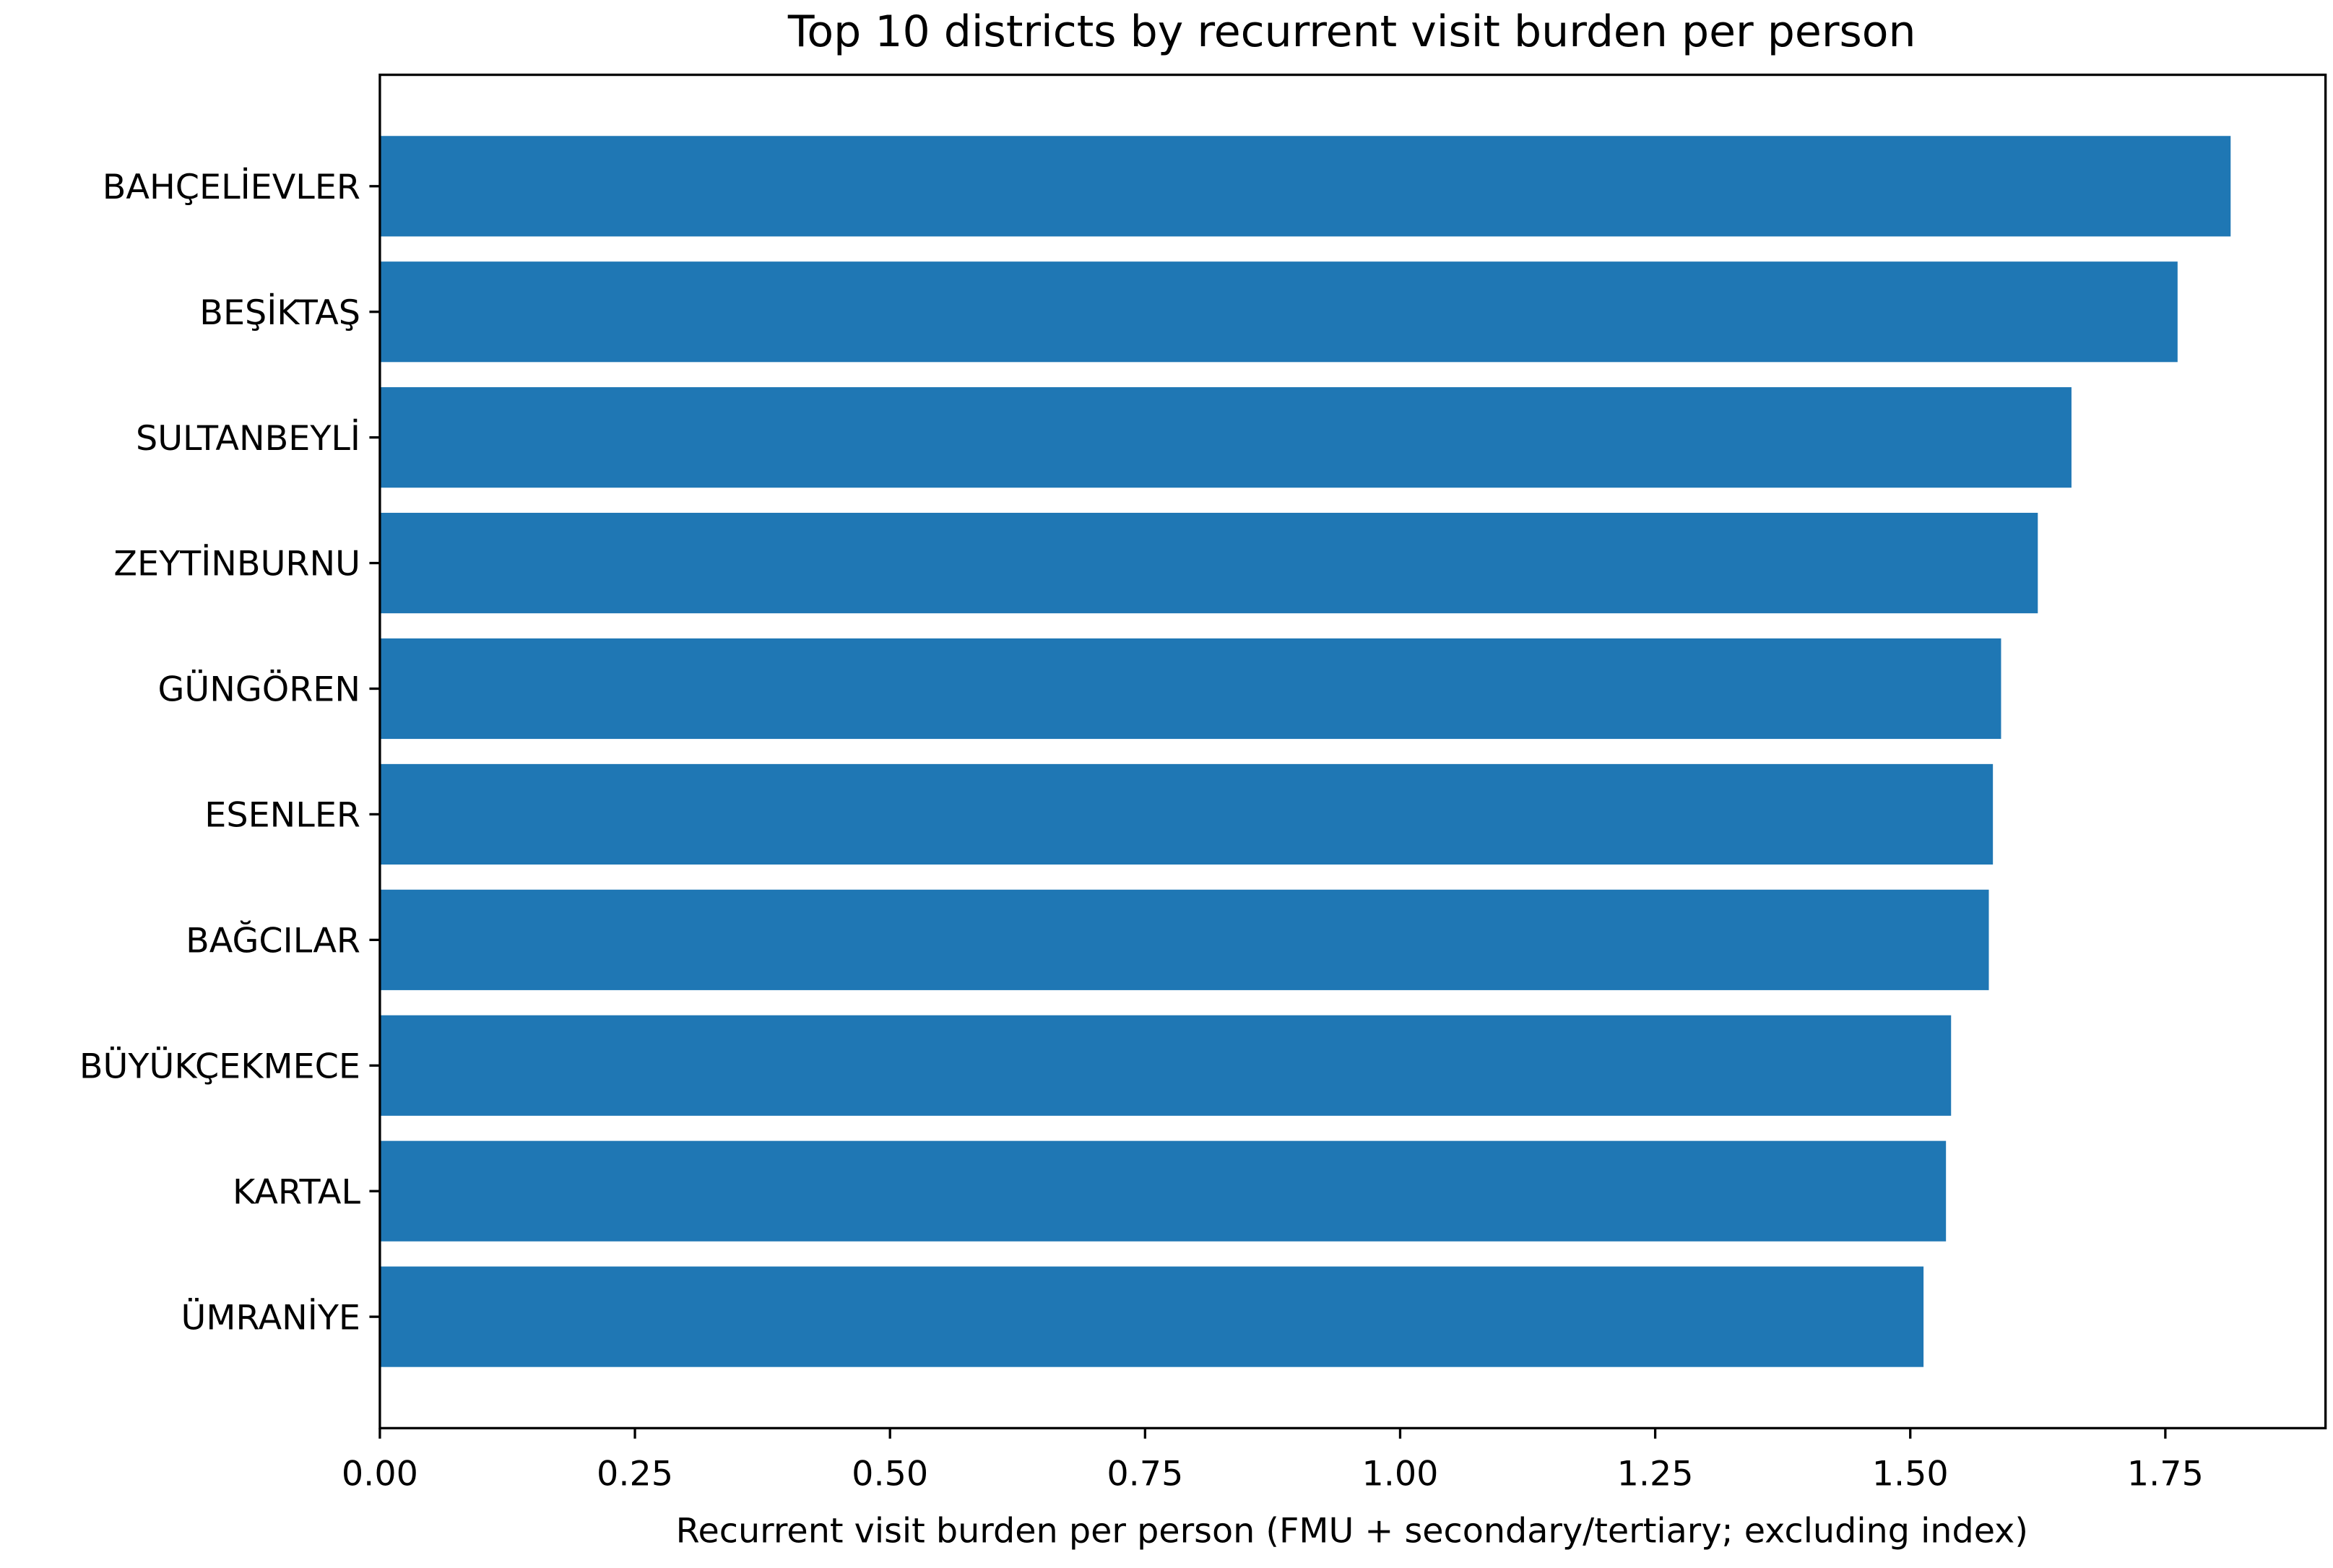 Image resolution: width=2333 pixels, height=1568 pixels. I want to click on x-tick-label: 1.50, so click(1910, 1474).